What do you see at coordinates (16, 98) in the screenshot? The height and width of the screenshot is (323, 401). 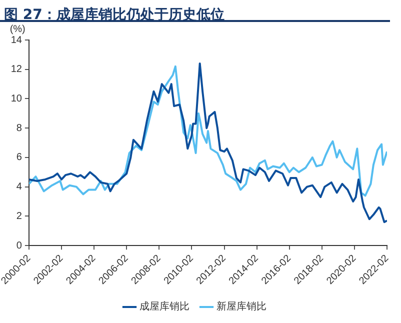 I see `y-tick-label: 10` at bounding box center [16, 98].